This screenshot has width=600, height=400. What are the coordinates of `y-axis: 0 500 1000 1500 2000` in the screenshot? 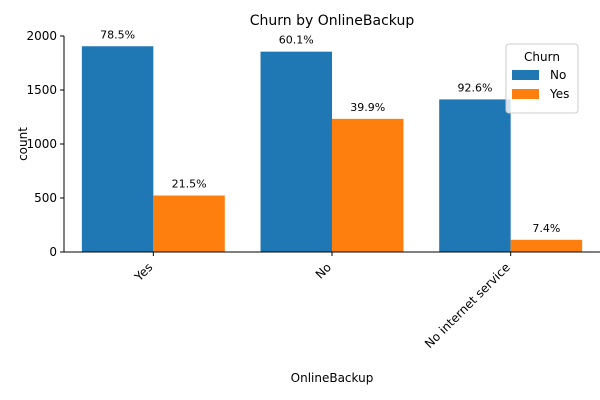 It's located at (45, 144).